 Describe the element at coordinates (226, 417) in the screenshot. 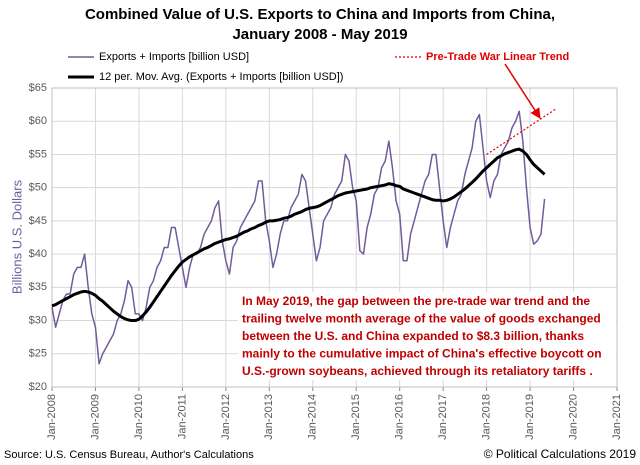

I see `x-tick-label: Jan-2012` at that location.